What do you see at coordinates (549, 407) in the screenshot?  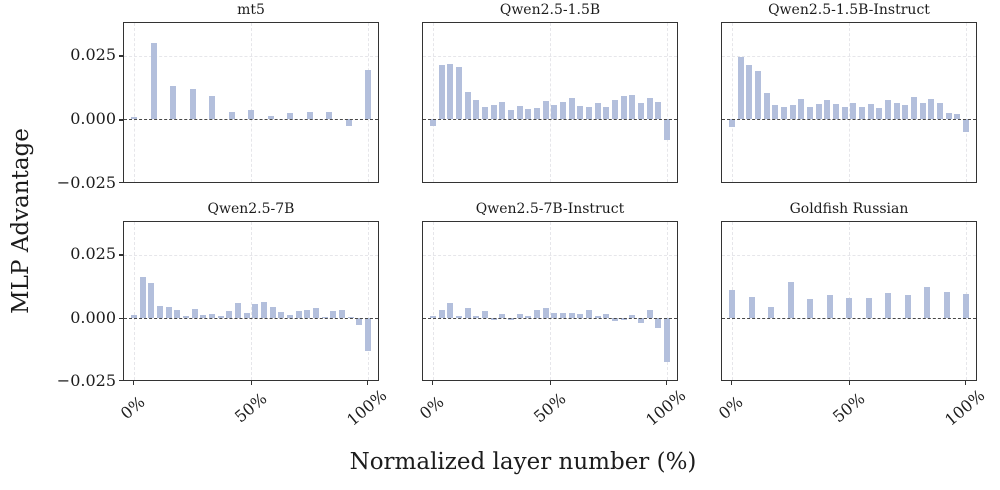 I see `x-tick-label: 50%` at bounding box center [549, 407].